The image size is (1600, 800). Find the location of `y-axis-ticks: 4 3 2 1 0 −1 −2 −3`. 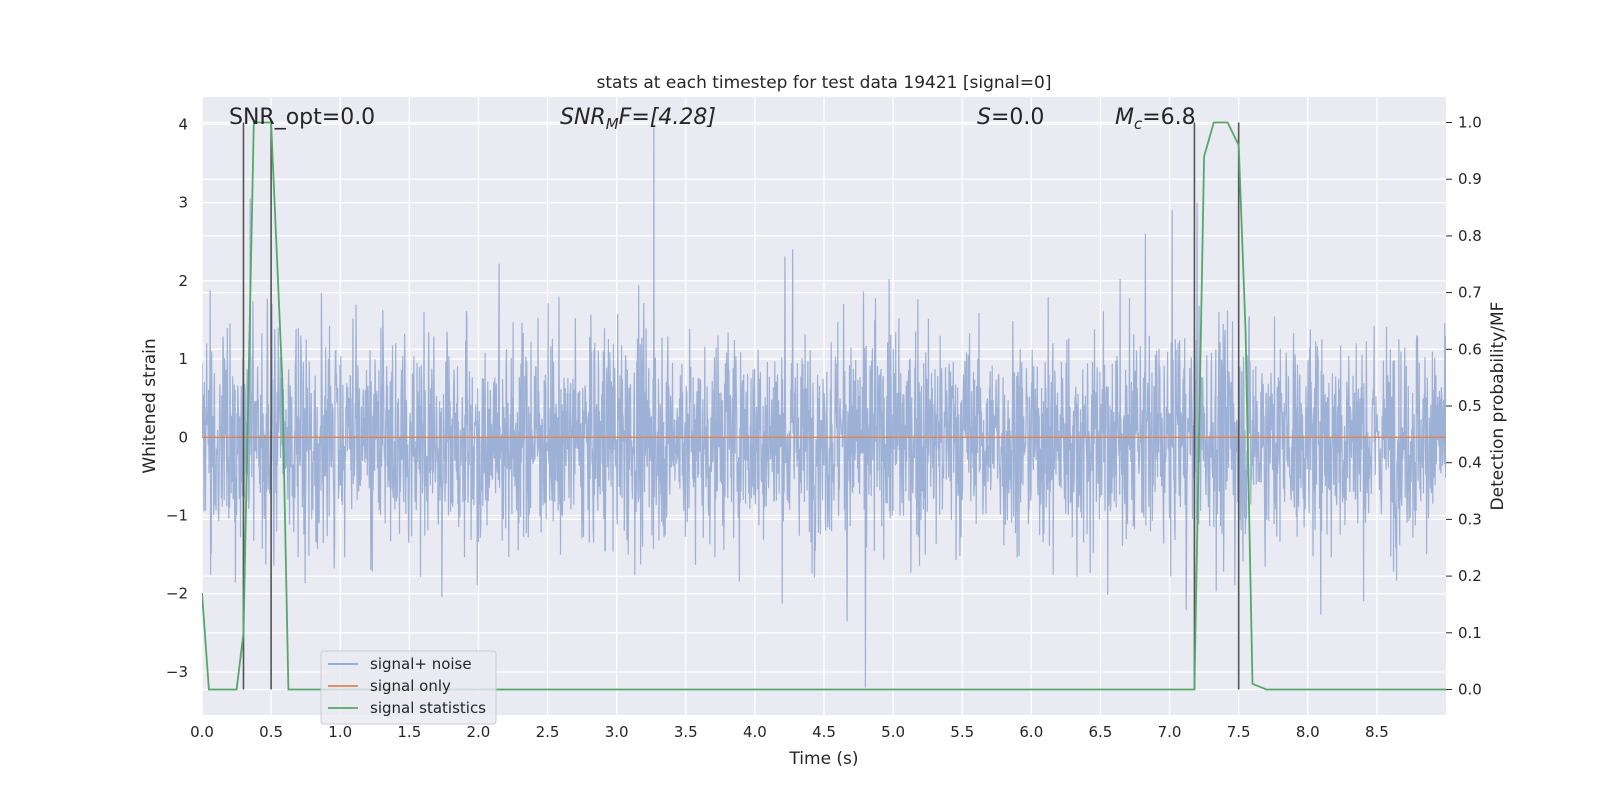

y-axis-ticks: 4 3 2 1 0 −1 −2 −3 is located at coordinates (177, 398).